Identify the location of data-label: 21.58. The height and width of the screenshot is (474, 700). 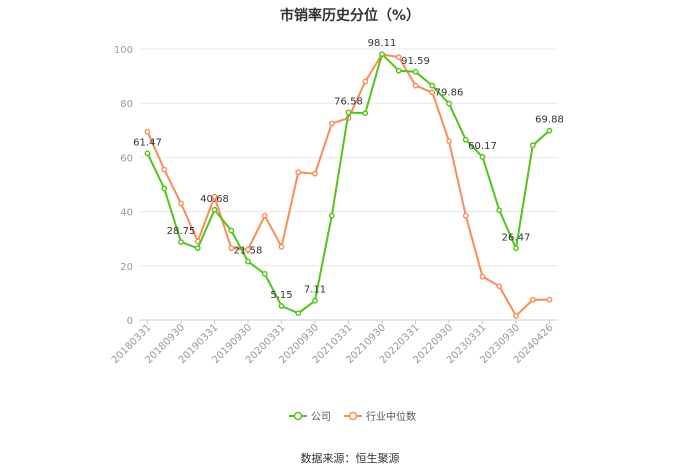
(248, 251).